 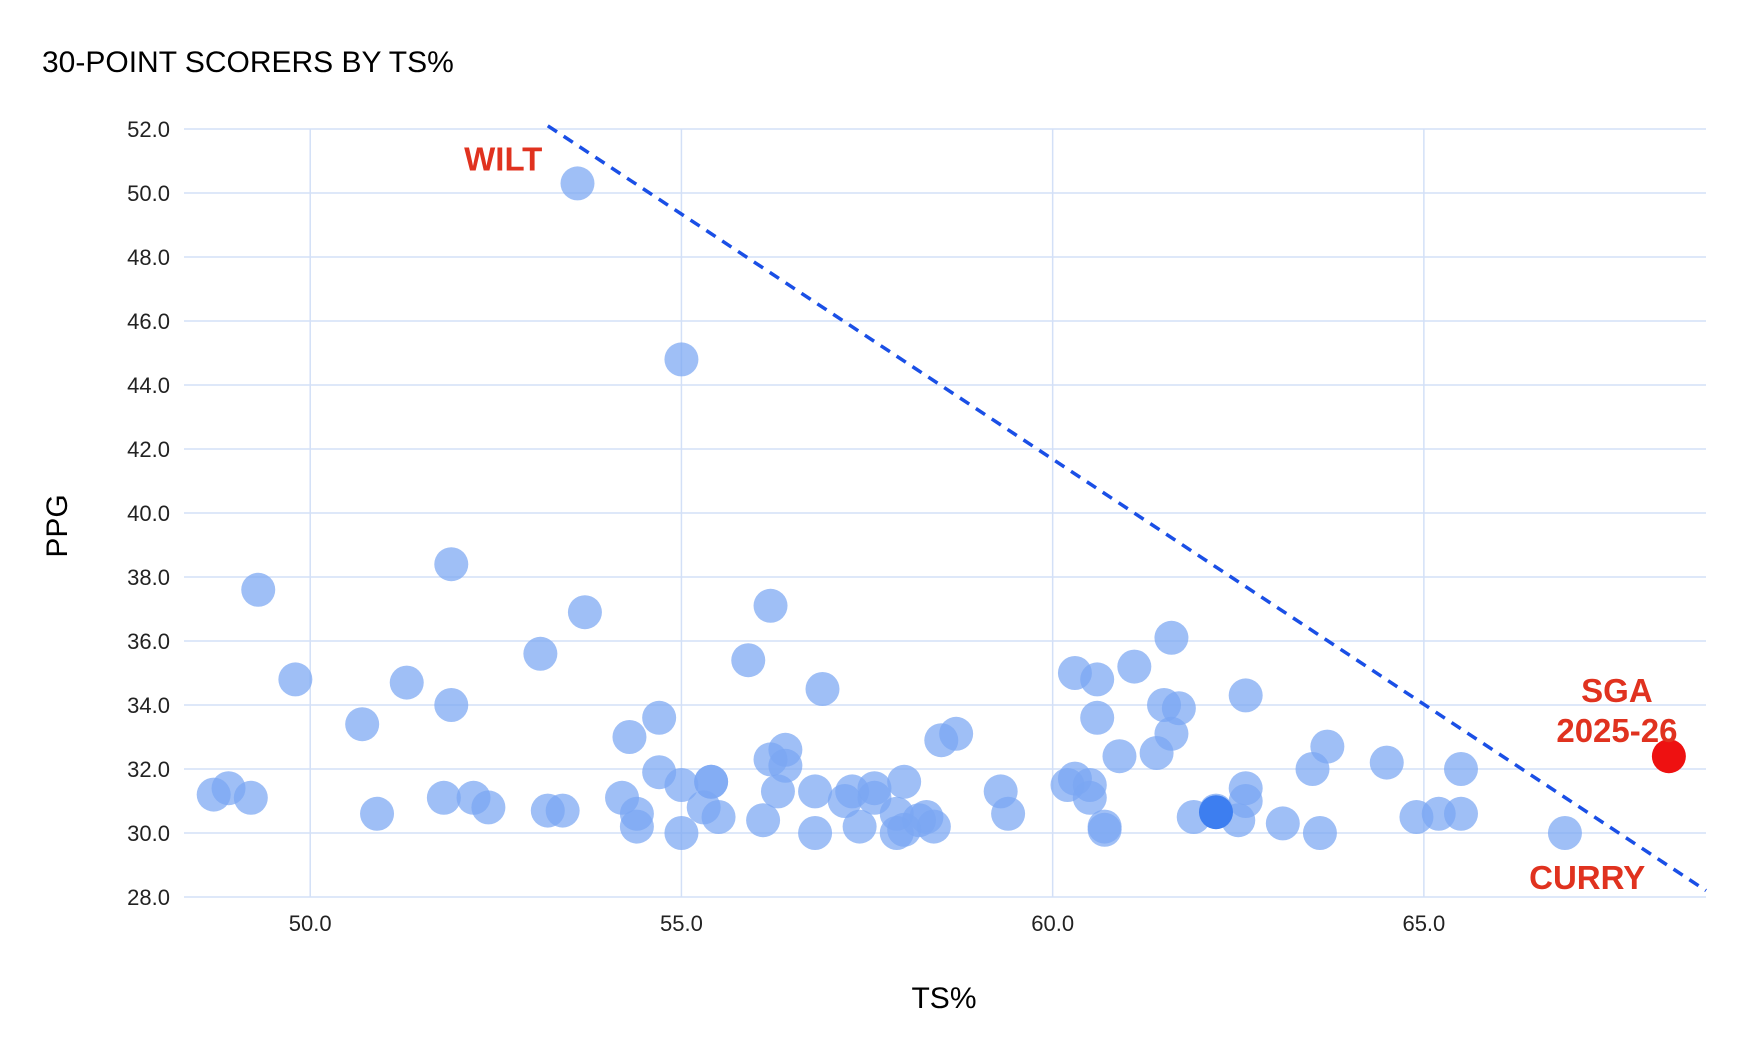 What do you see at coordinates (148, 641) in the screenshot?
I see `y-tick-label: 36.0` at bounding box center [148, 641].